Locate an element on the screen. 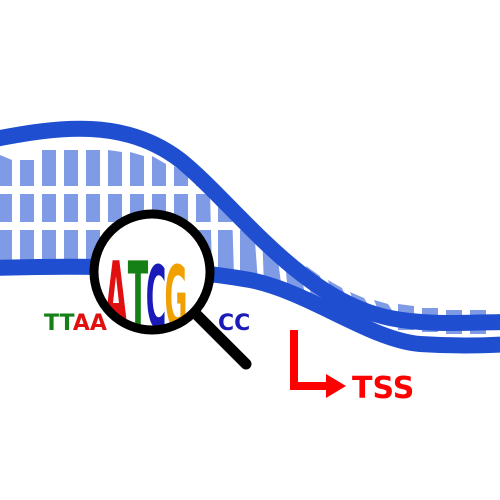 This screenshot has height=500, width=500. tss-arrow-icon is located at coordinates (318, 364).